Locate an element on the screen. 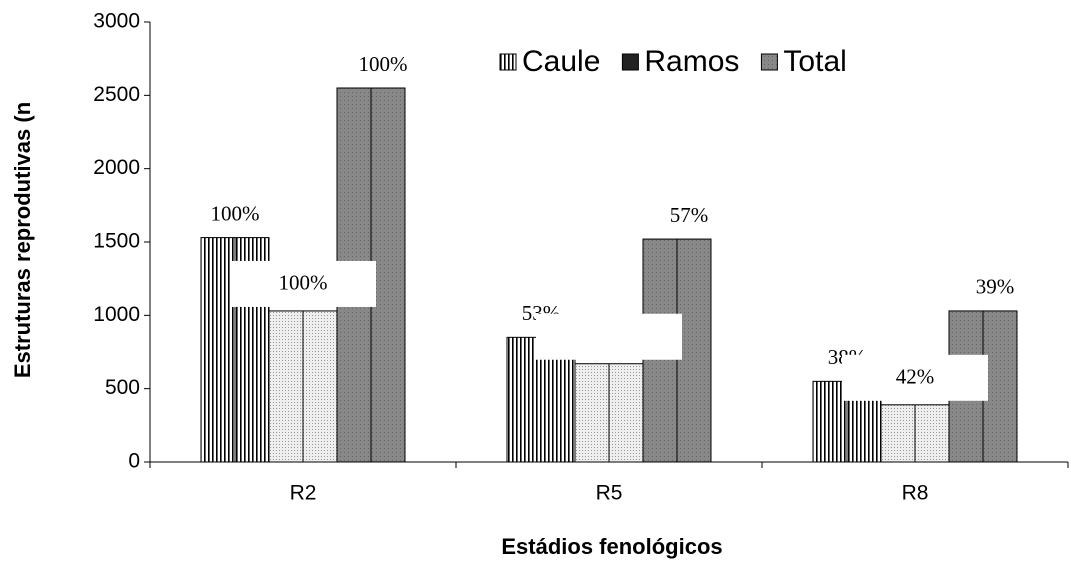 The image size is (1071, 563). y-axis-title: Estruturas reprodutivas (n is located at coordinates (22, 240).